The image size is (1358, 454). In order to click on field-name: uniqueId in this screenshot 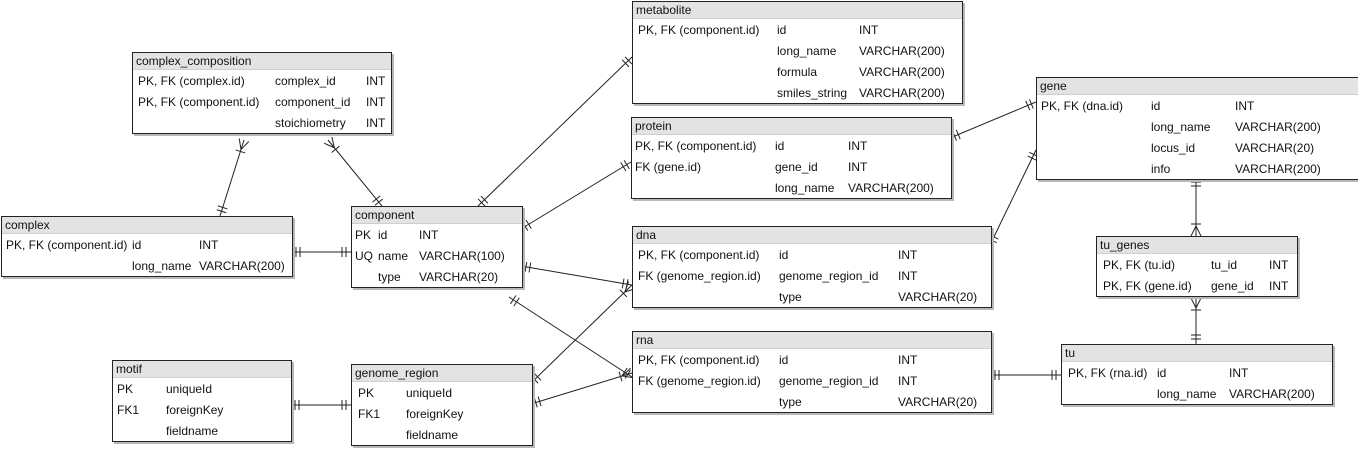, I will do `click(189, 389)`.